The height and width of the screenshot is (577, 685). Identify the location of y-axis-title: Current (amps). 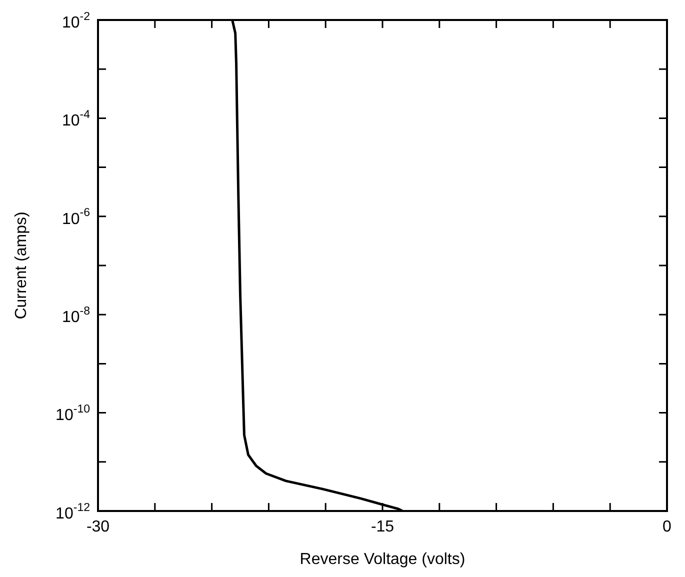
(21, 266).